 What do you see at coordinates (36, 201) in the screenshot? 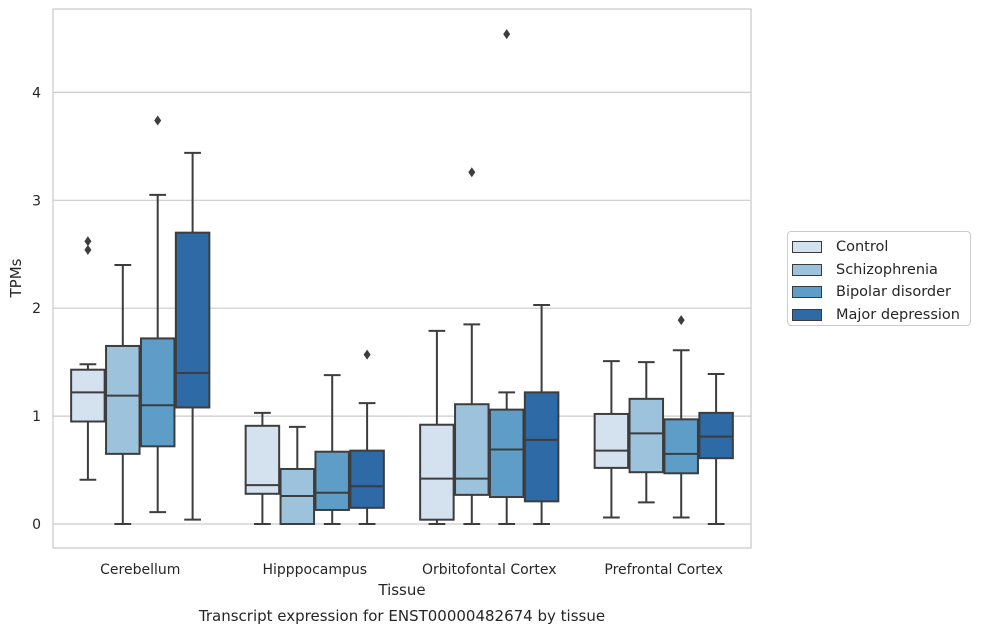
I see `y-tick-label: 3` at bounding box center [36, 201].